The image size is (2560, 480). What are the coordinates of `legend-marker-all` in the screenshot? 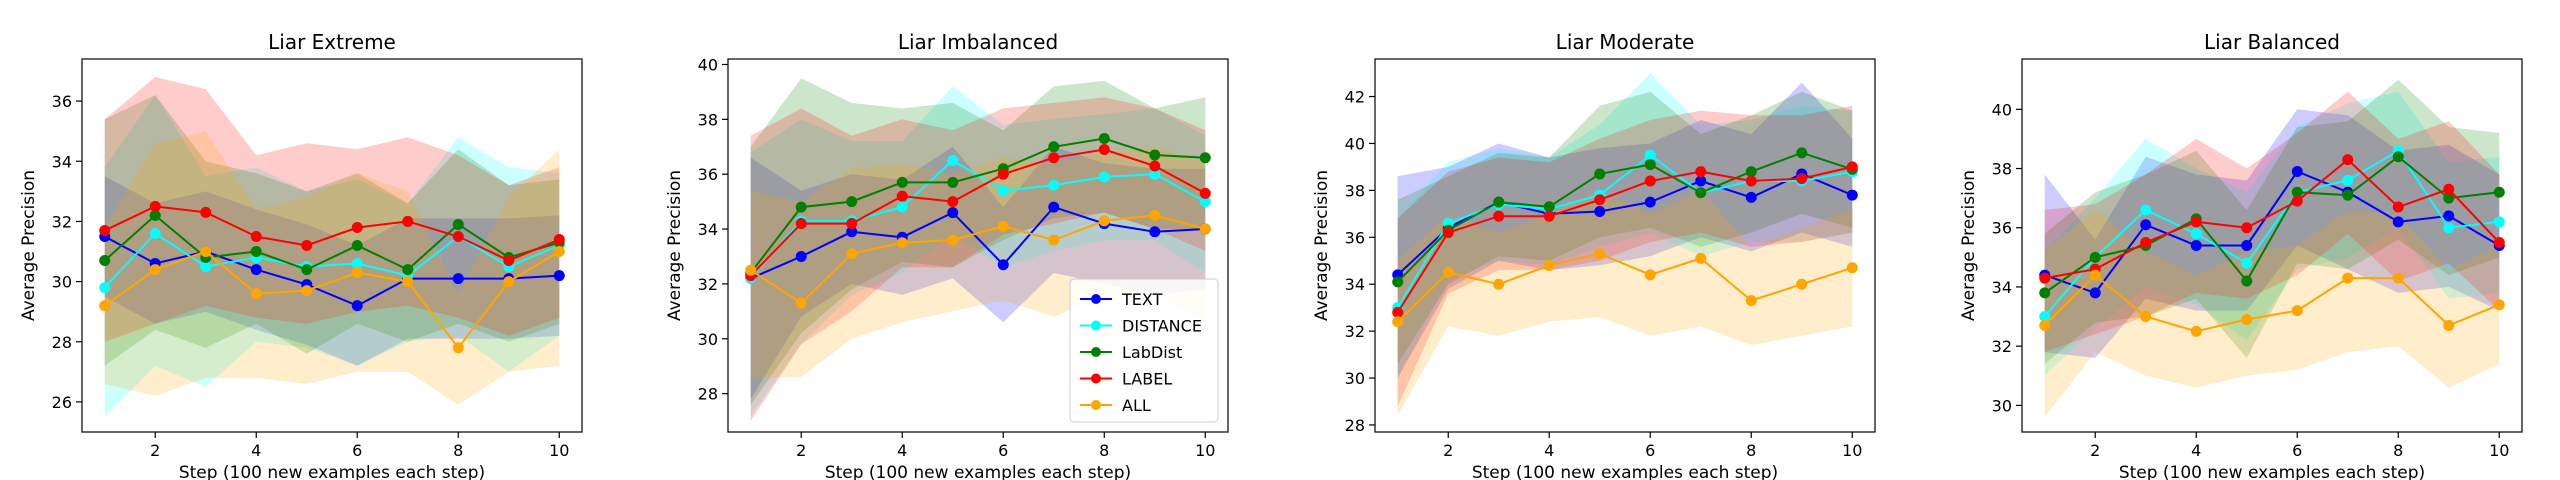 It's located at (1096, 405).